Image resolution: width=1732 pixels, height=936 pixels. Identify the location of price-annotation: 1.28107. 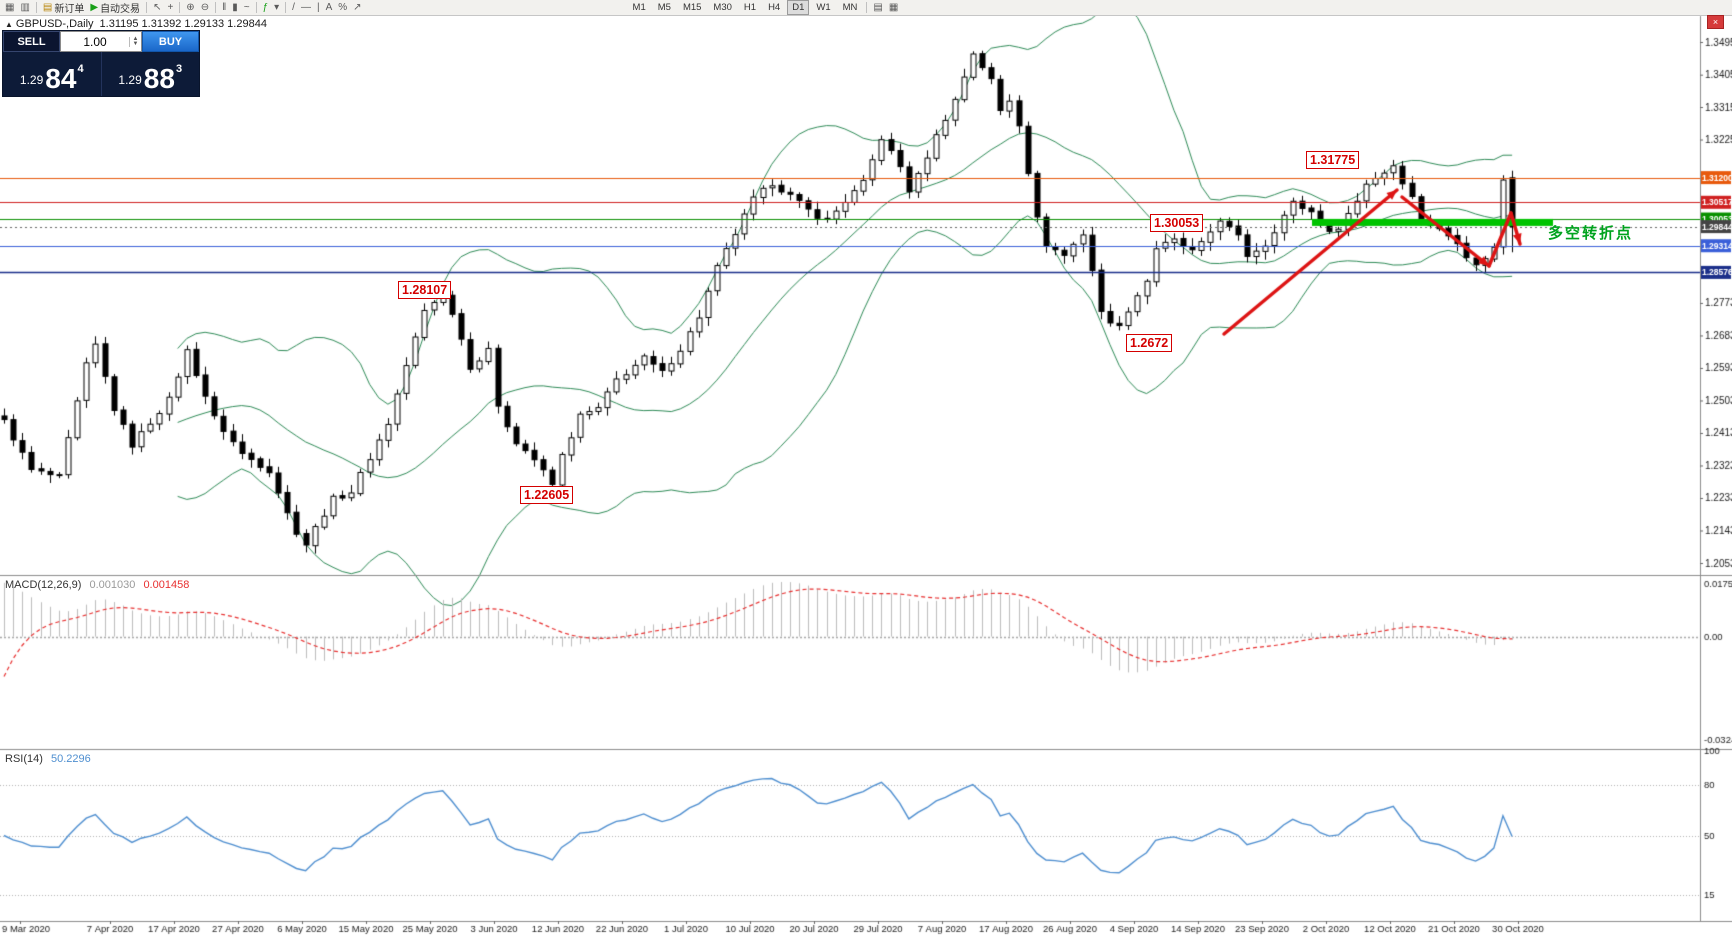
(425, 290).